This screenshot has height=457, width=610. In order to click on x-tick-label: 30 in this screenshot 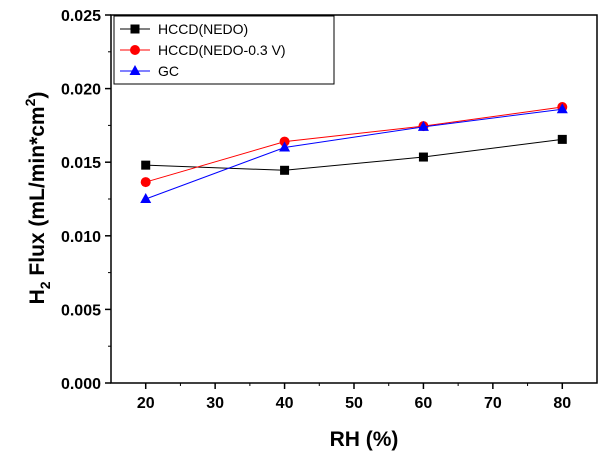, I will do `click(215, 403)`.